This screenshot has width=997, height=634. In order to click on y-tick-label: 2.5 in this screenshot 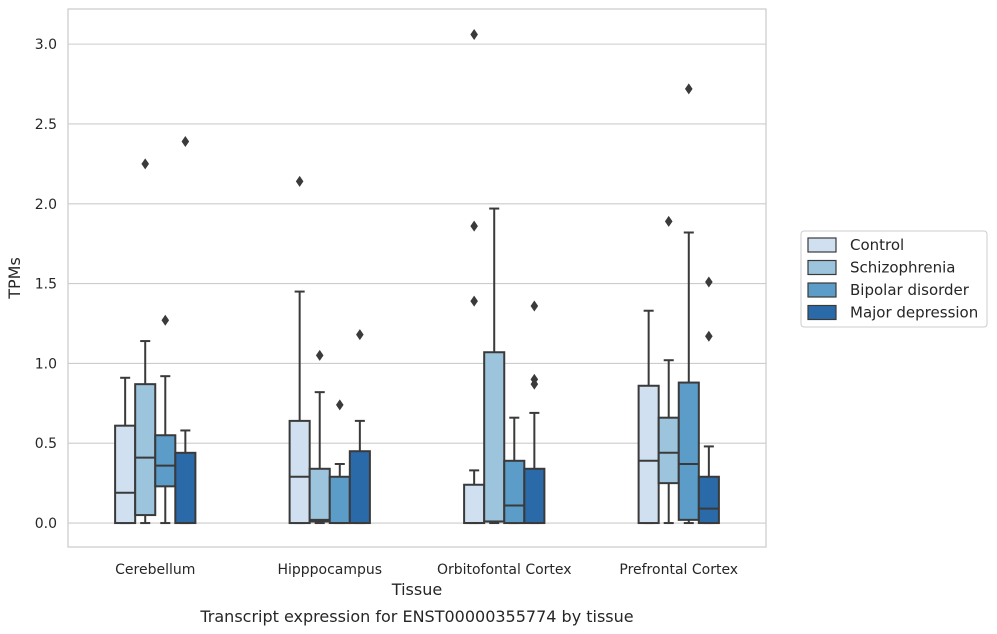, I will do `click(46, 125)`.